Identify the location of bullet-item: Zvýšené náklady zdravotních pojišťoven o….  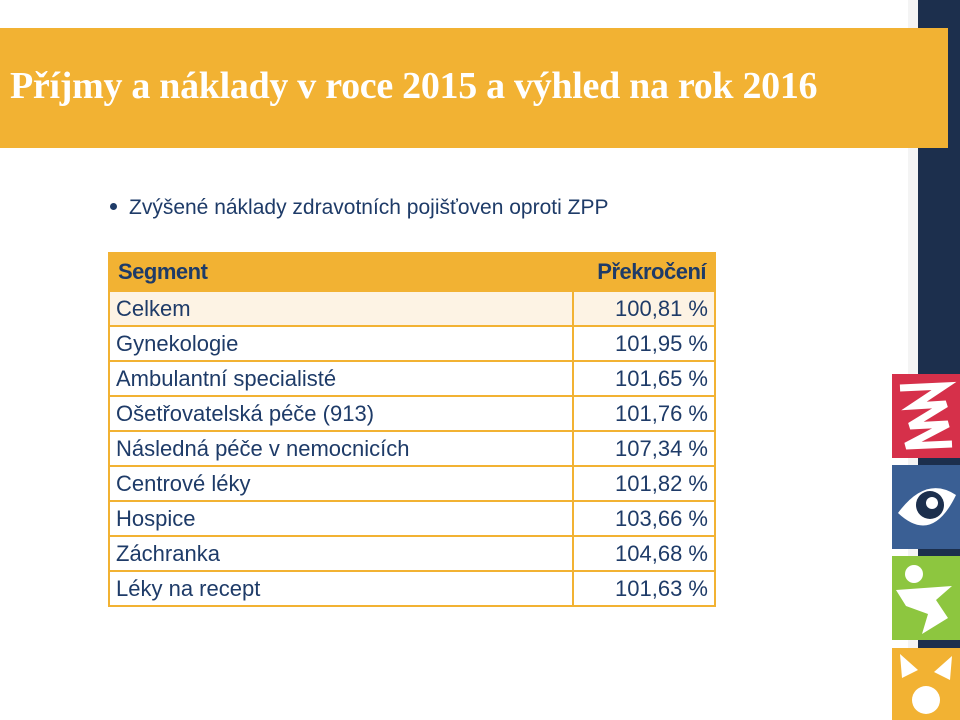
(359, 208).